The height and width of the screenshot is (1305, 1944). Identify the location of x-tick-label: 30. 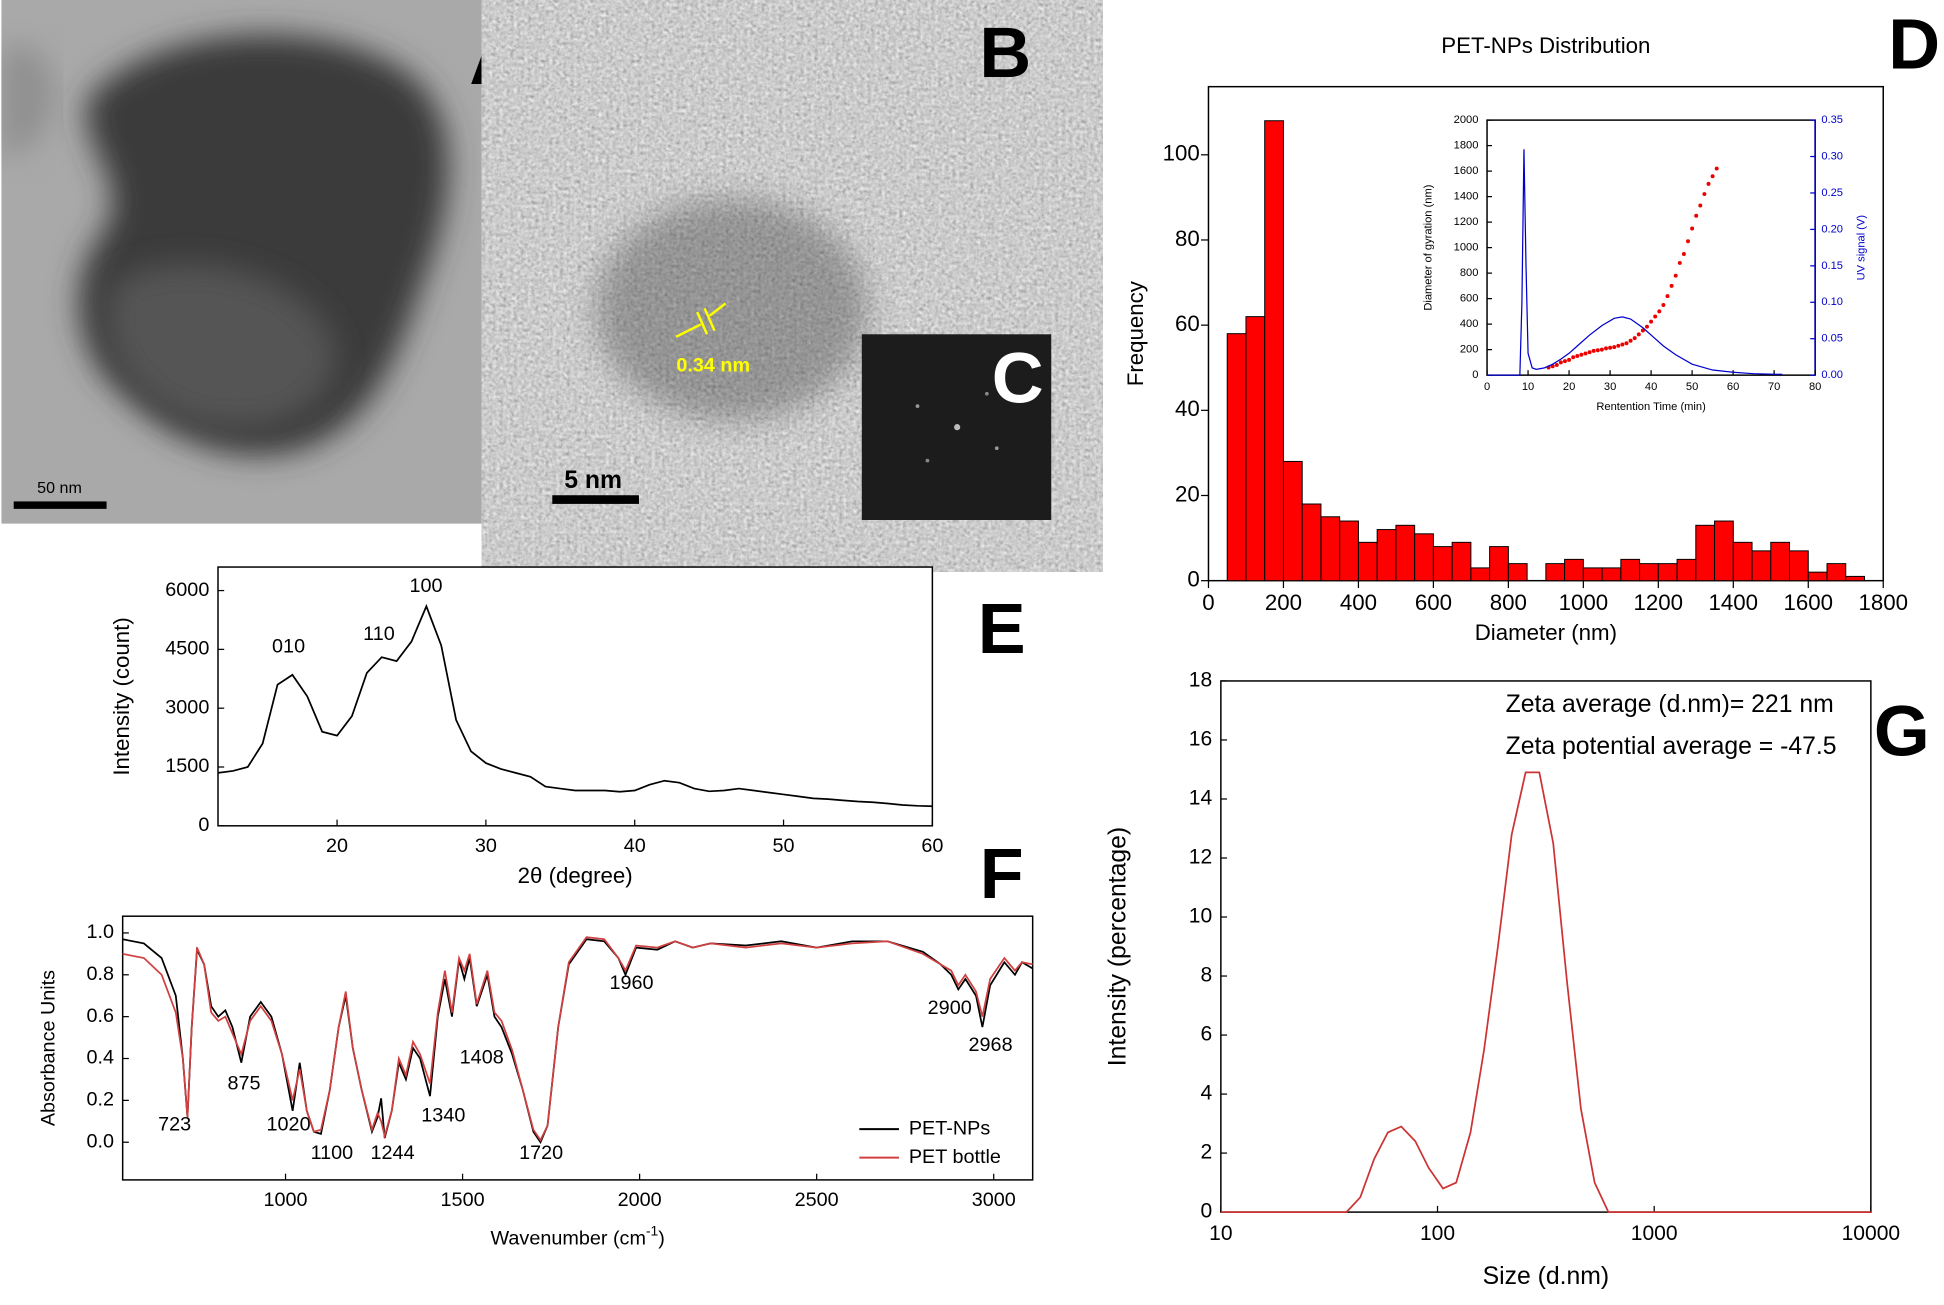
(1610, 387).